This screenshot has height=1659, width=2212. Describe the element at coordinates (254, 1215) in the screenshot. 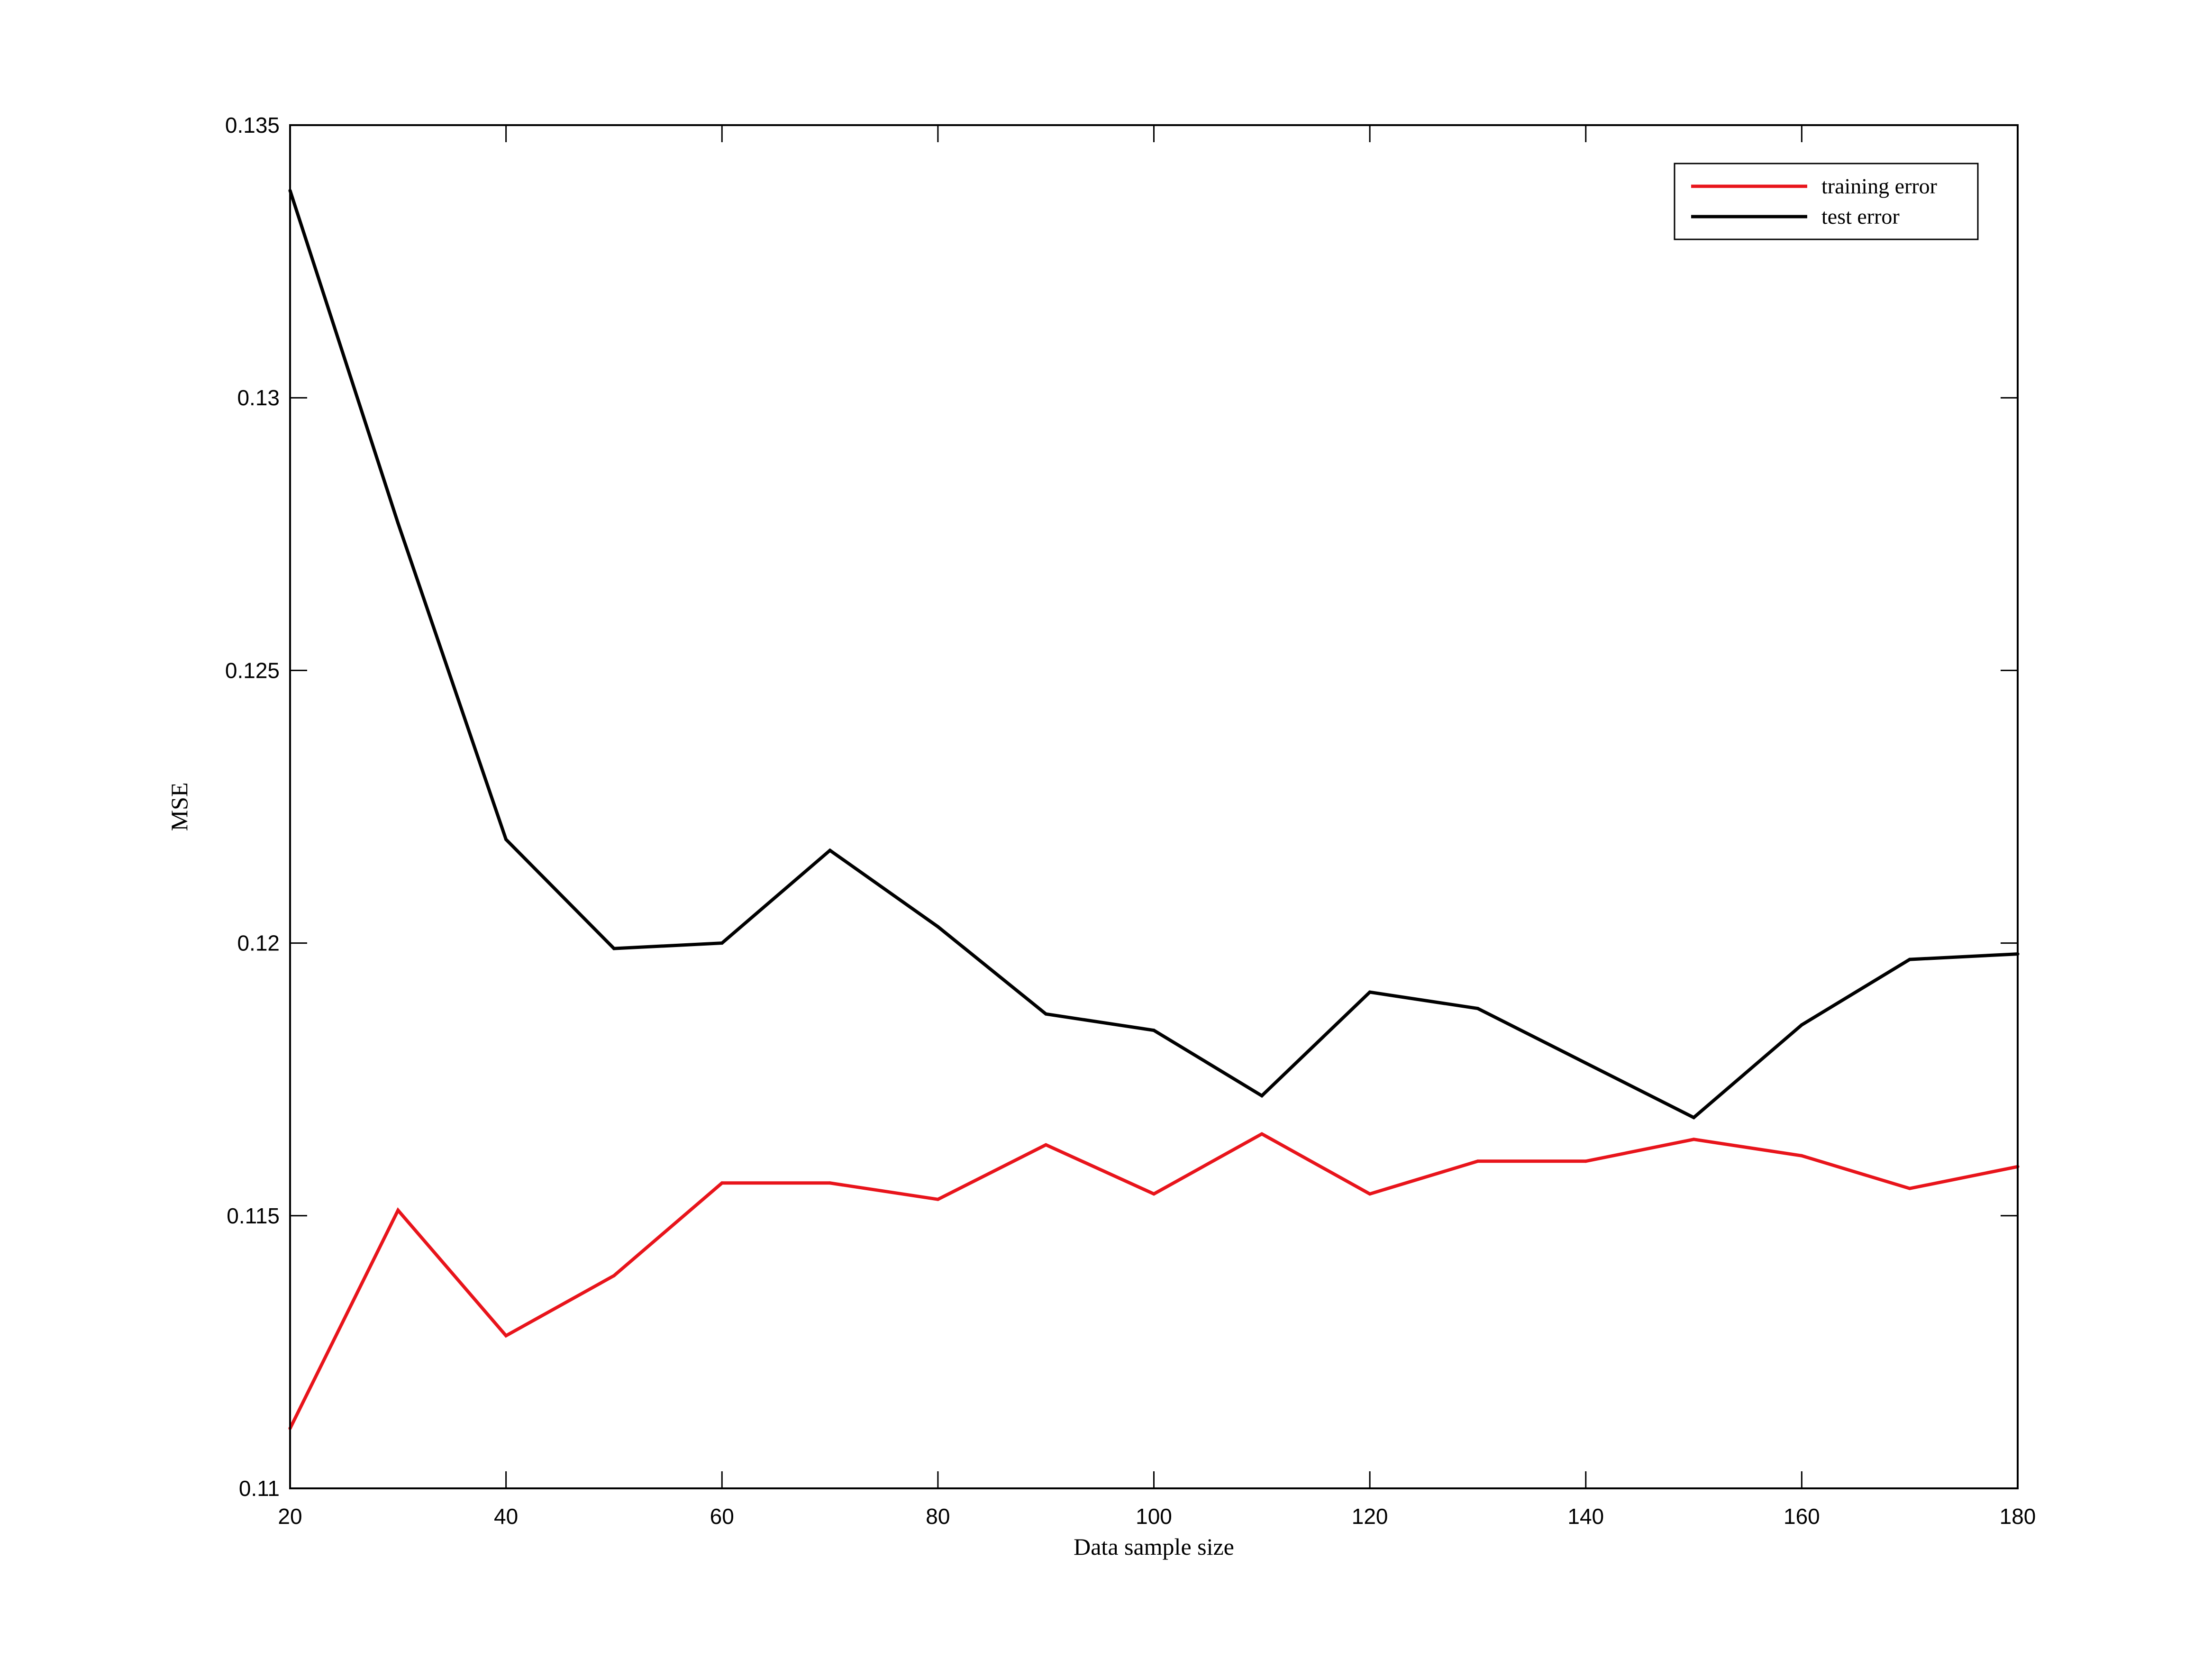

I see `y-tick-label: 0.115` at that location.